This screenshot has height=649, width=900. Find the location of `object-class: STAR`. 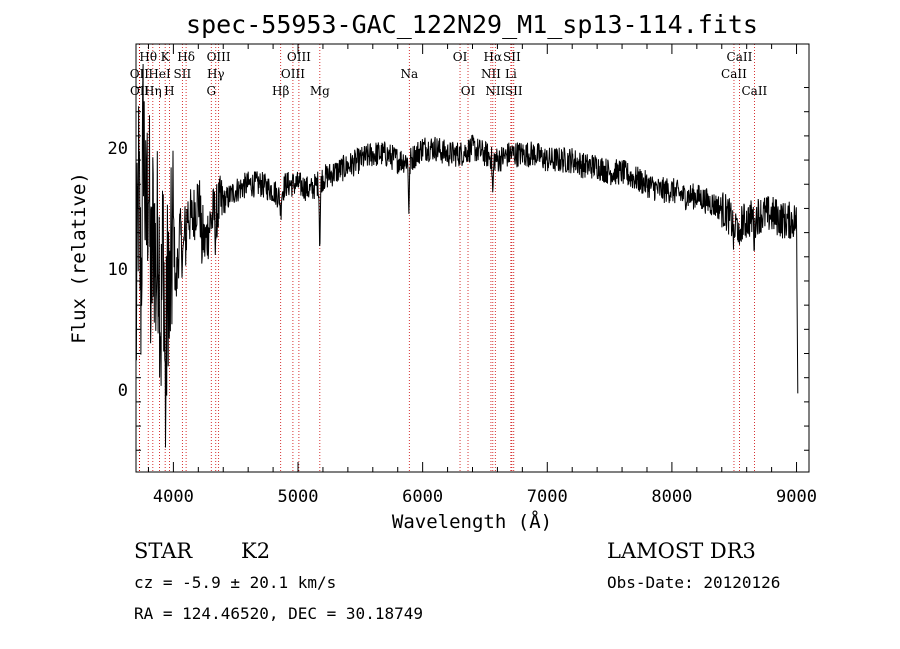

object-class: STAR is located at coordinates (163, 551).